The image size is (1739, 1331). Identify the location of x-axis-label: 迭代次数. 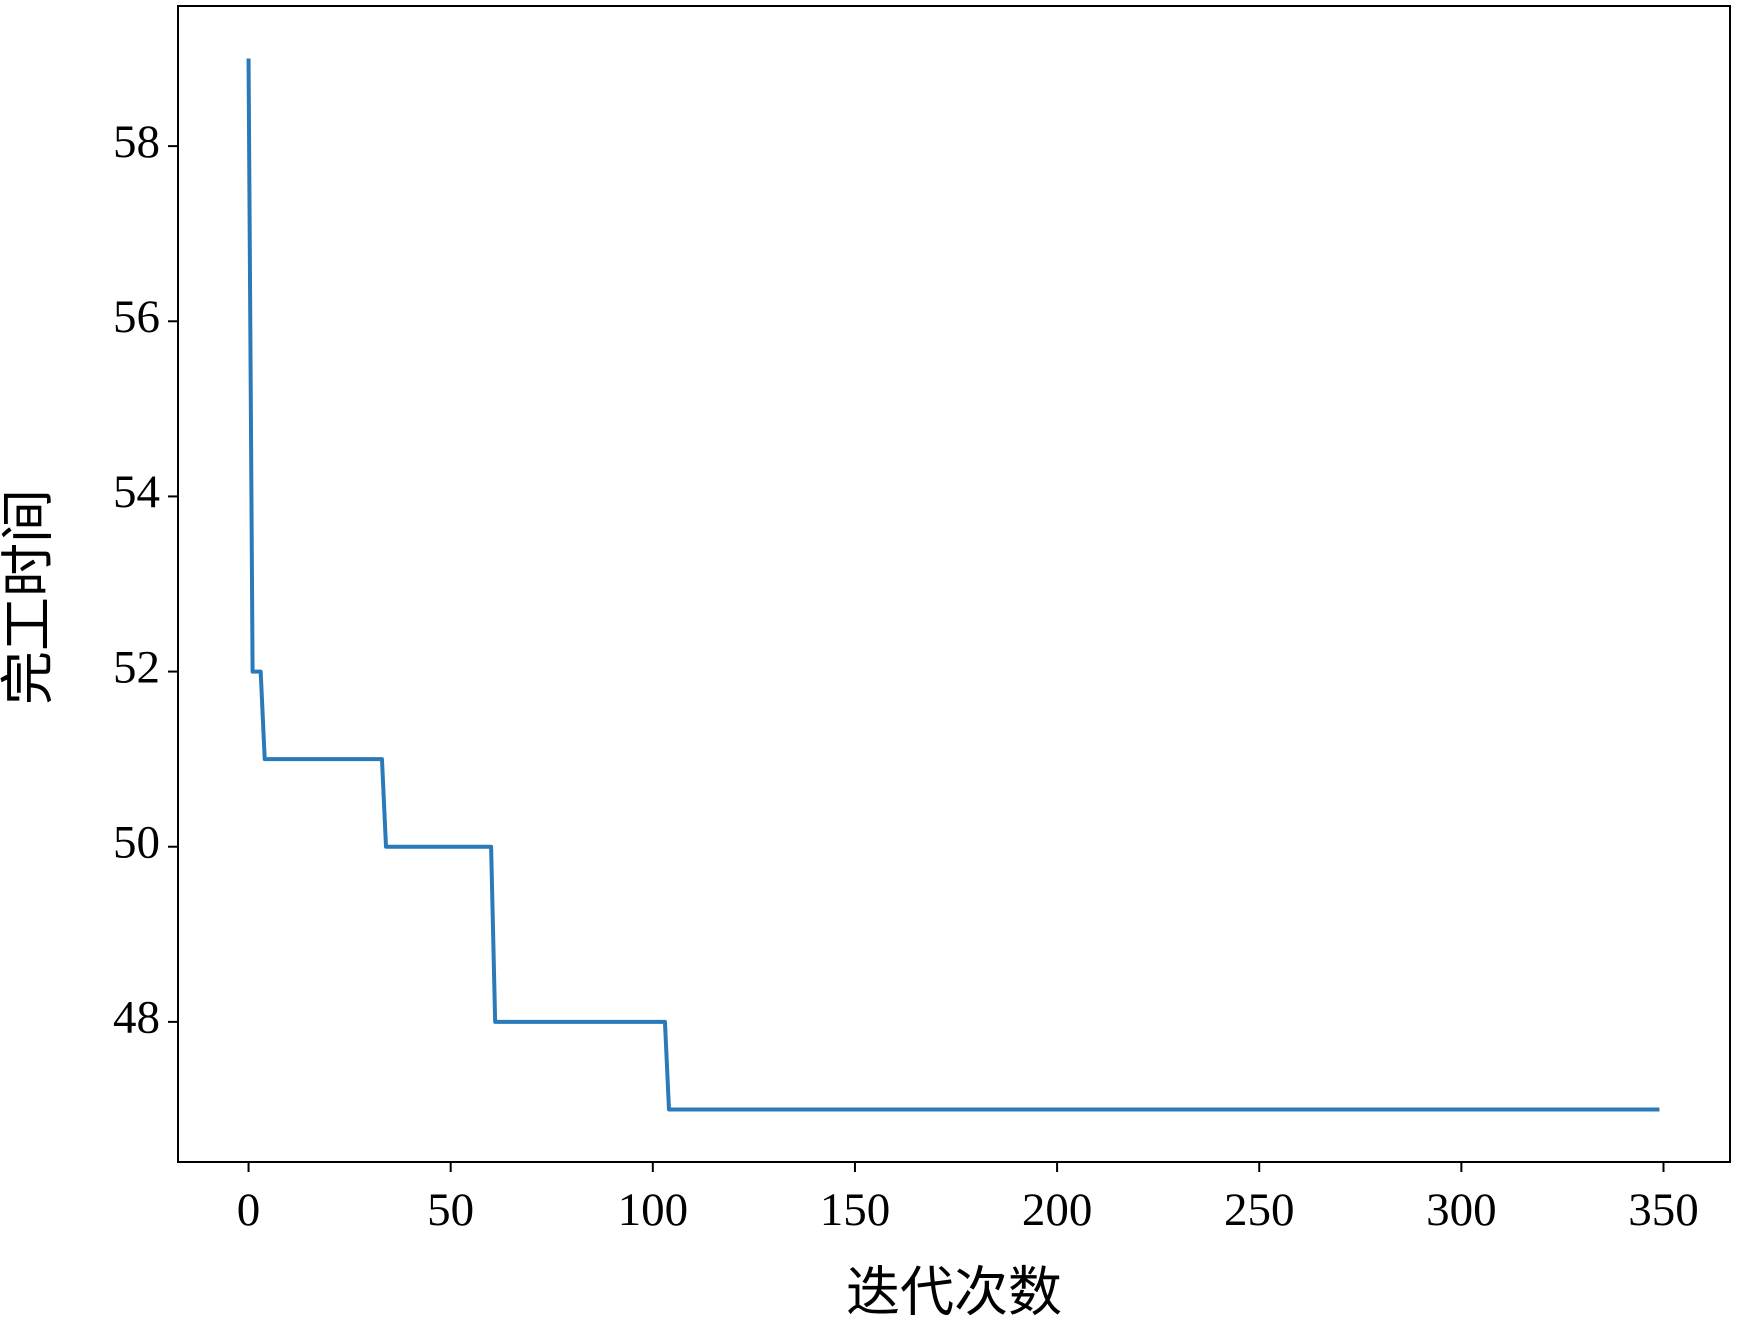
(954, 1292).